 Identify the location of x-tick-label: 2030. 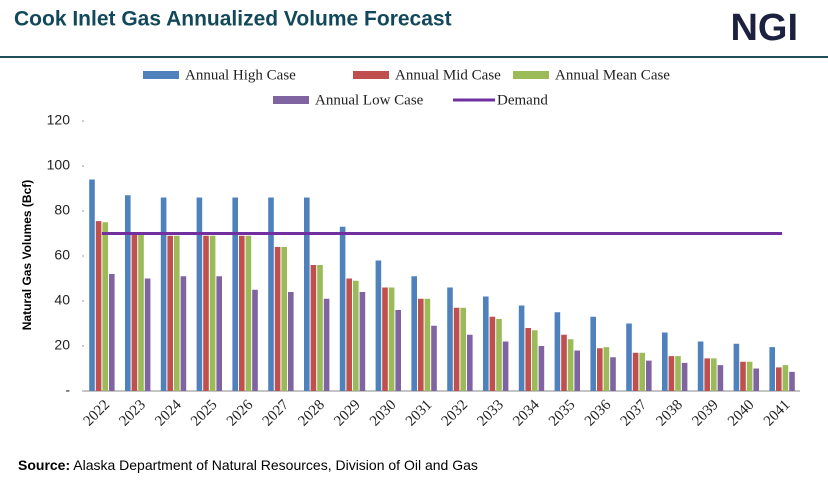
(383, 413).